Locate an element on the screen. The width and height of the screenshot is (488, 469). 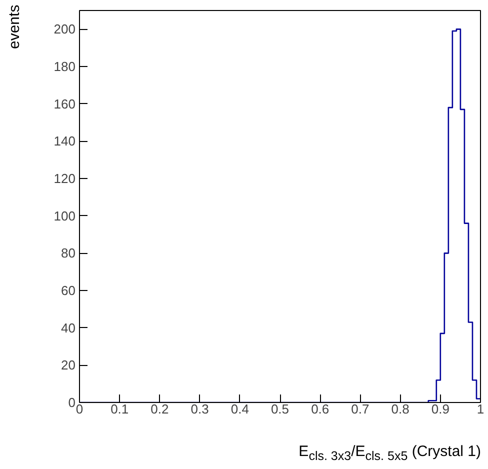
x-tick-label: 0.8 is located at coordinates (400, 409).